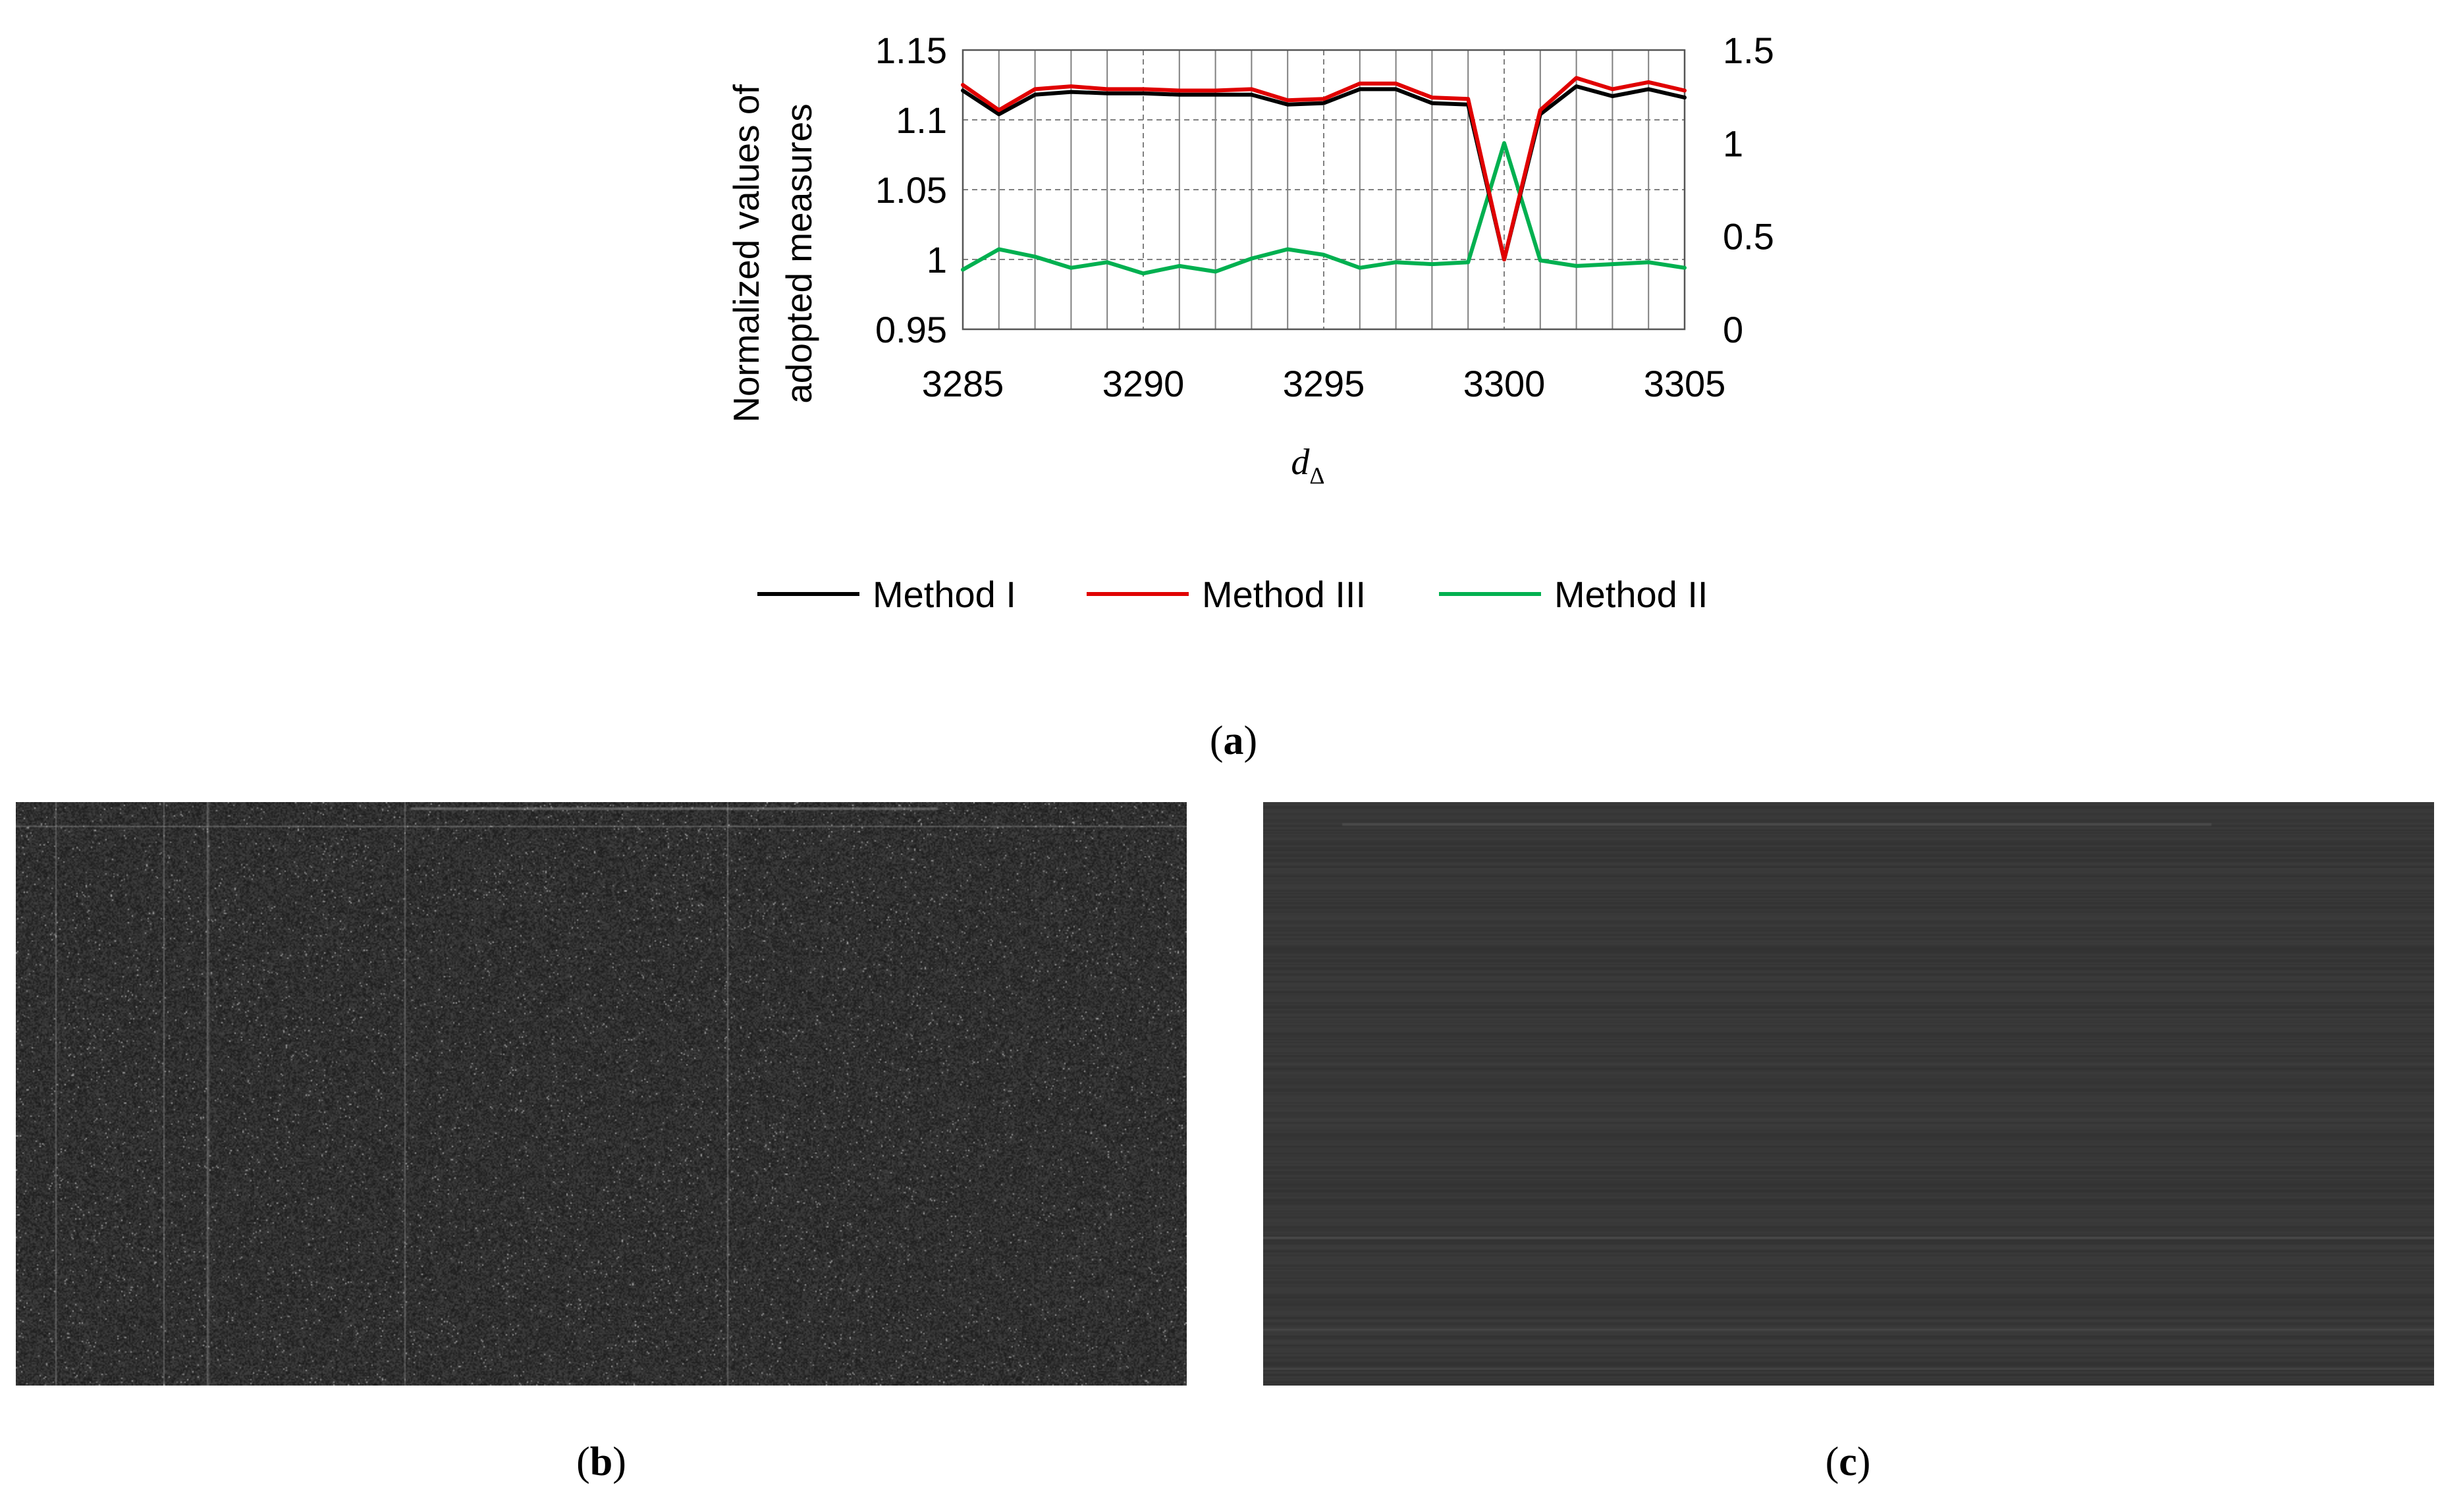 The image size is (2440, 1512). I want to click on y-left-tick-label: 1.15, so click(911, 51).